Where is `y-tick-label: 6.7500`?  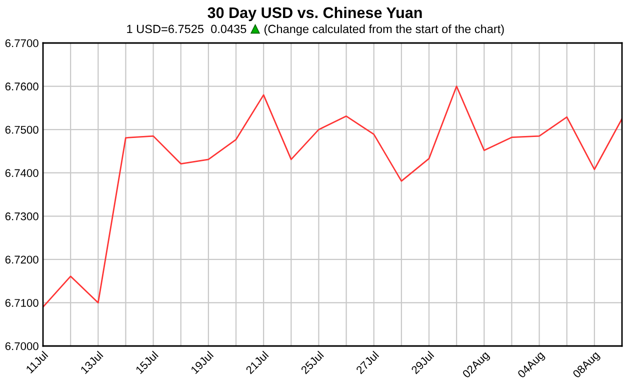
y-tick-label: 6.7500 is located at coordinates (21, 130).